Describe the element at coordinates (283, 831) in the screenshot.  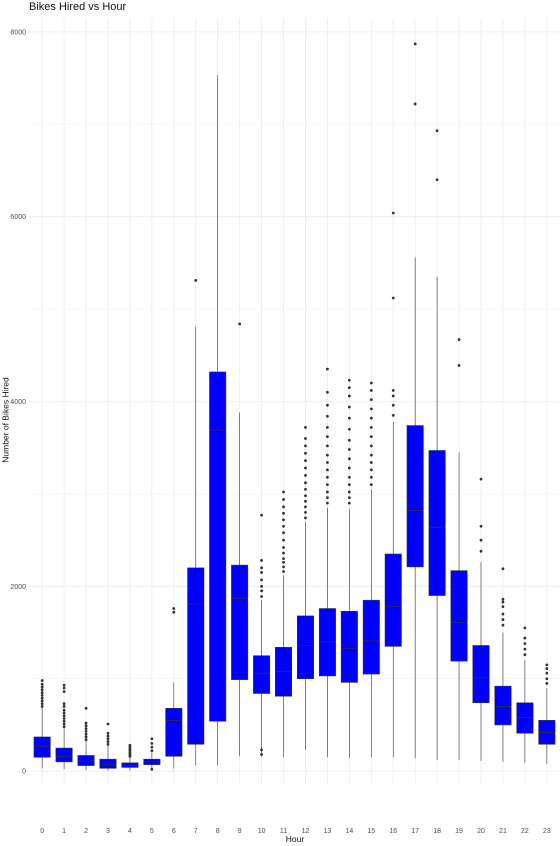
I see `x-tick-label: 11` at that location.